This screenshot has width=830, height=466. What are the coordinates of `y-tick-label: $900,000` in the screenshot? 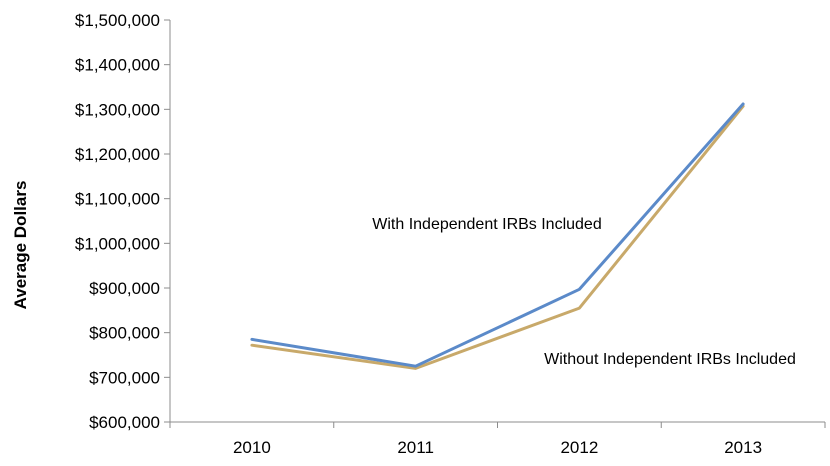 It's located at (124, 288).